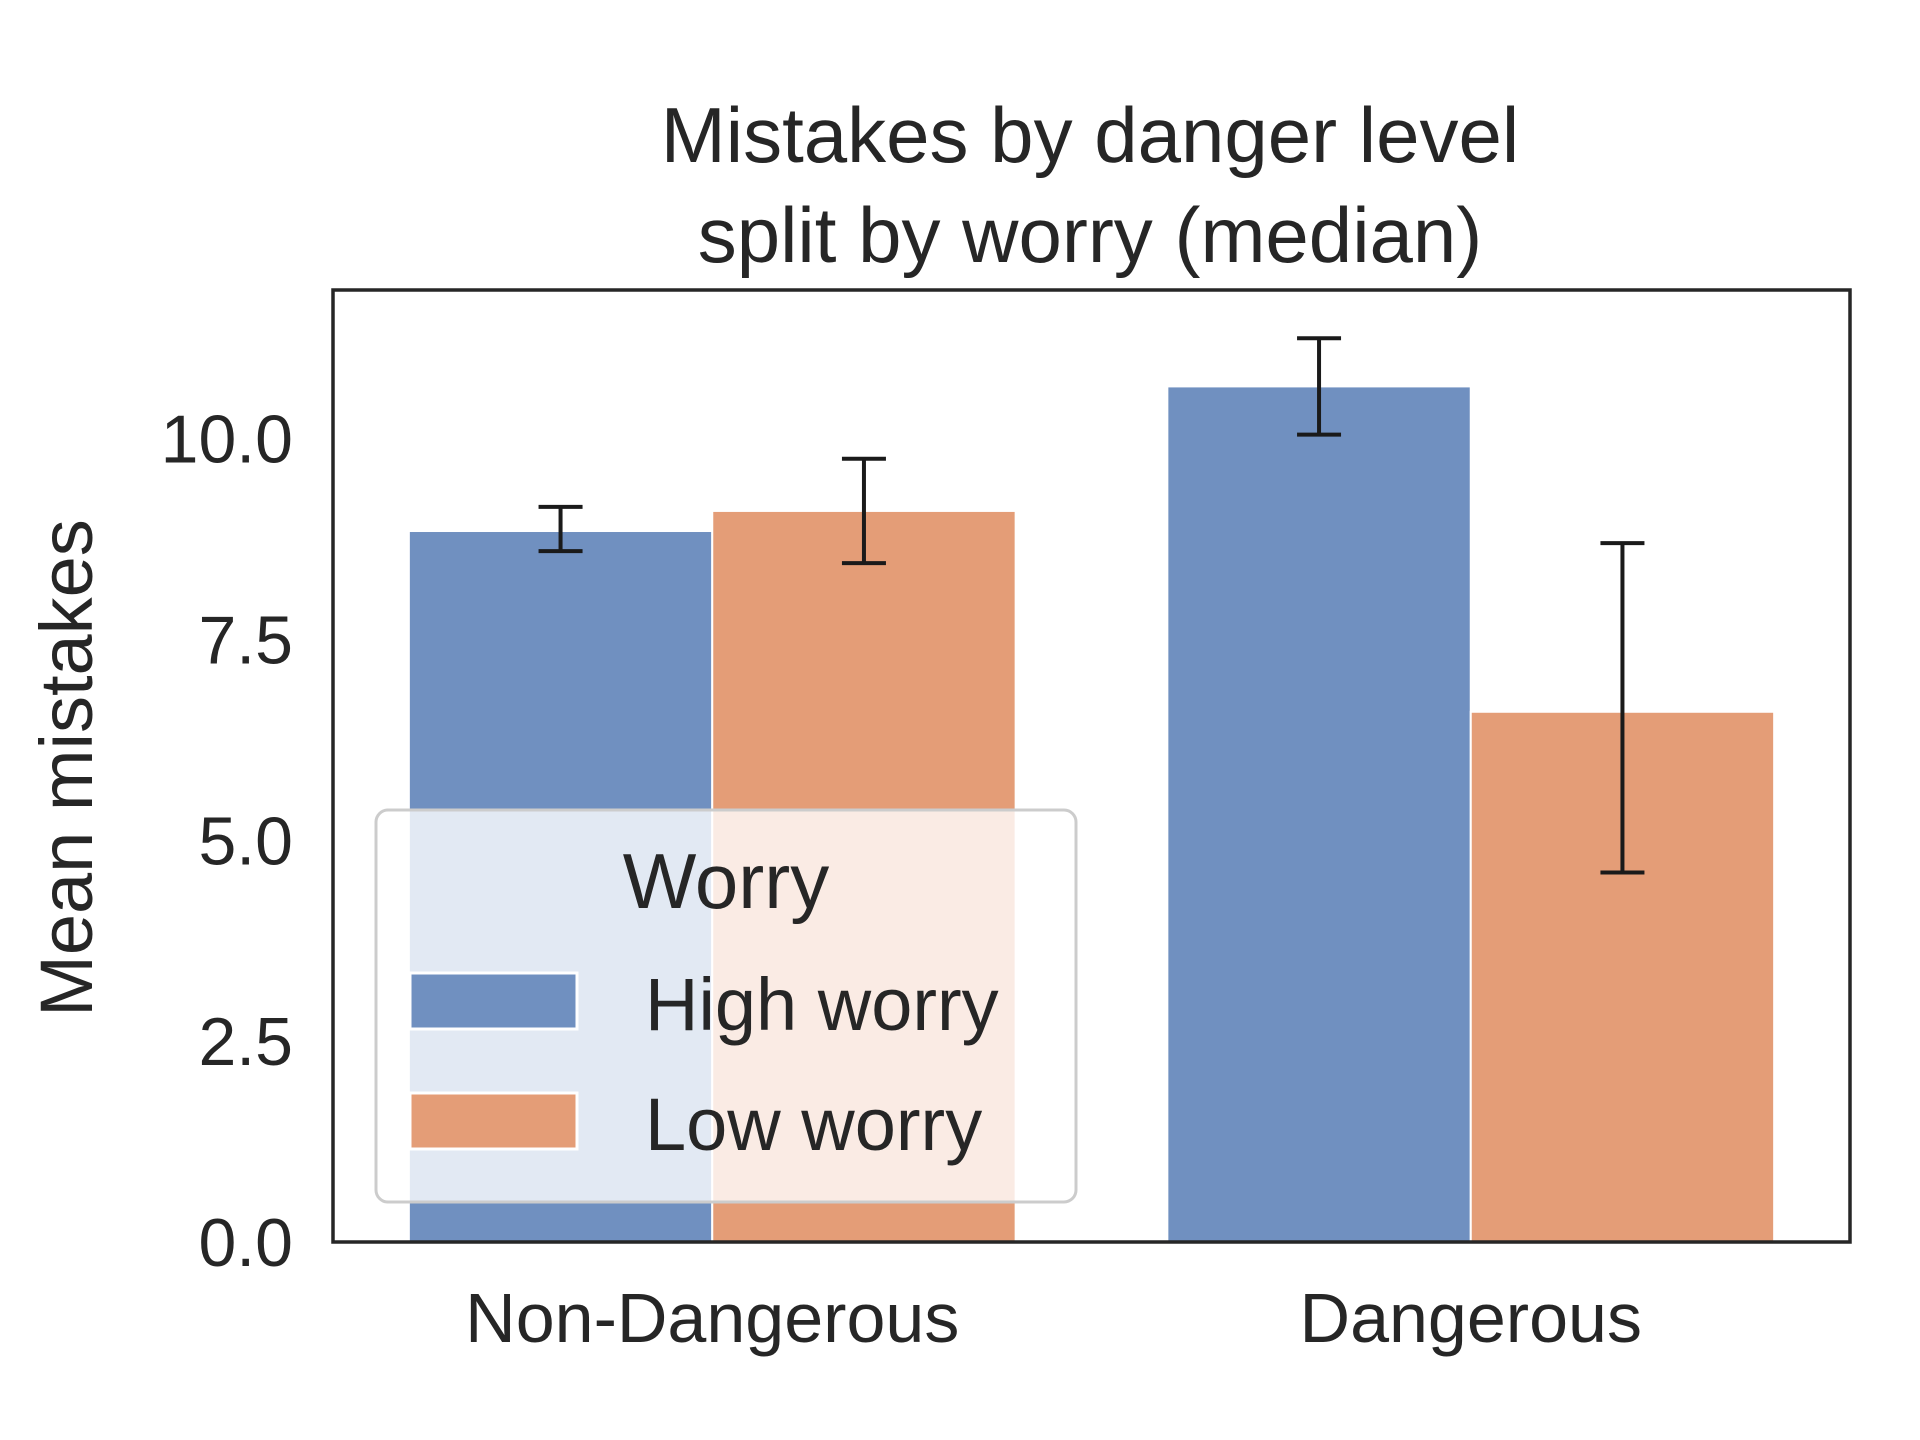 Image resolution: width=1920 pixels, height=1440 pixels. What do you see at coordinates (1622, 708) in the screenshot?
I see `error-bar-low-worry-dangerous` at bounding box center [1622, 708].